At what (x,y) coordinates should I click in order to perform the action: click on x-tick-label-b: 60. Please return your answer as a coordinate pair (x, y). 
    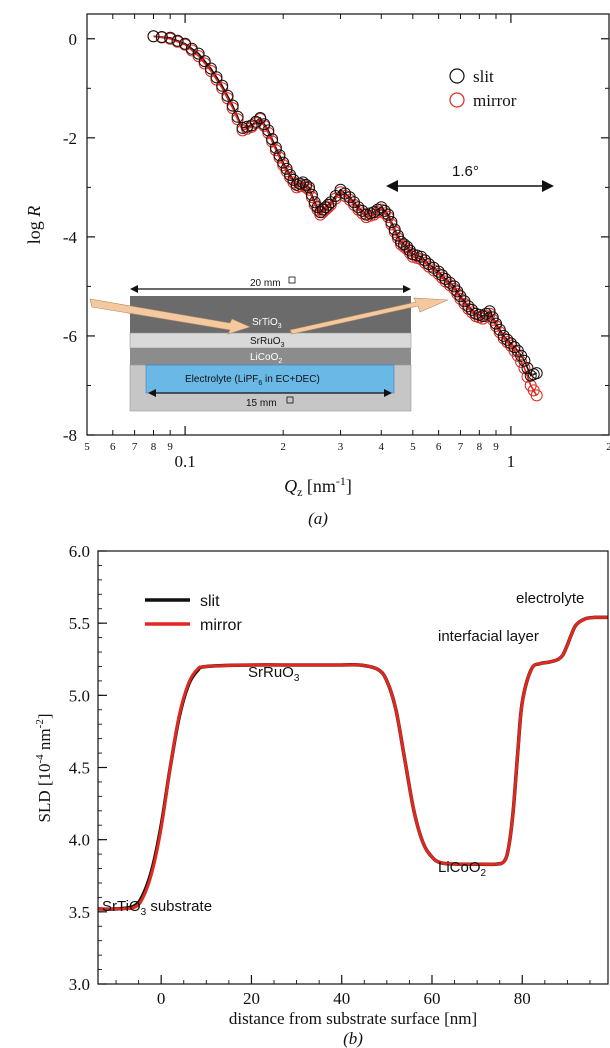
    Looking at the image, I should click on (431, 998).